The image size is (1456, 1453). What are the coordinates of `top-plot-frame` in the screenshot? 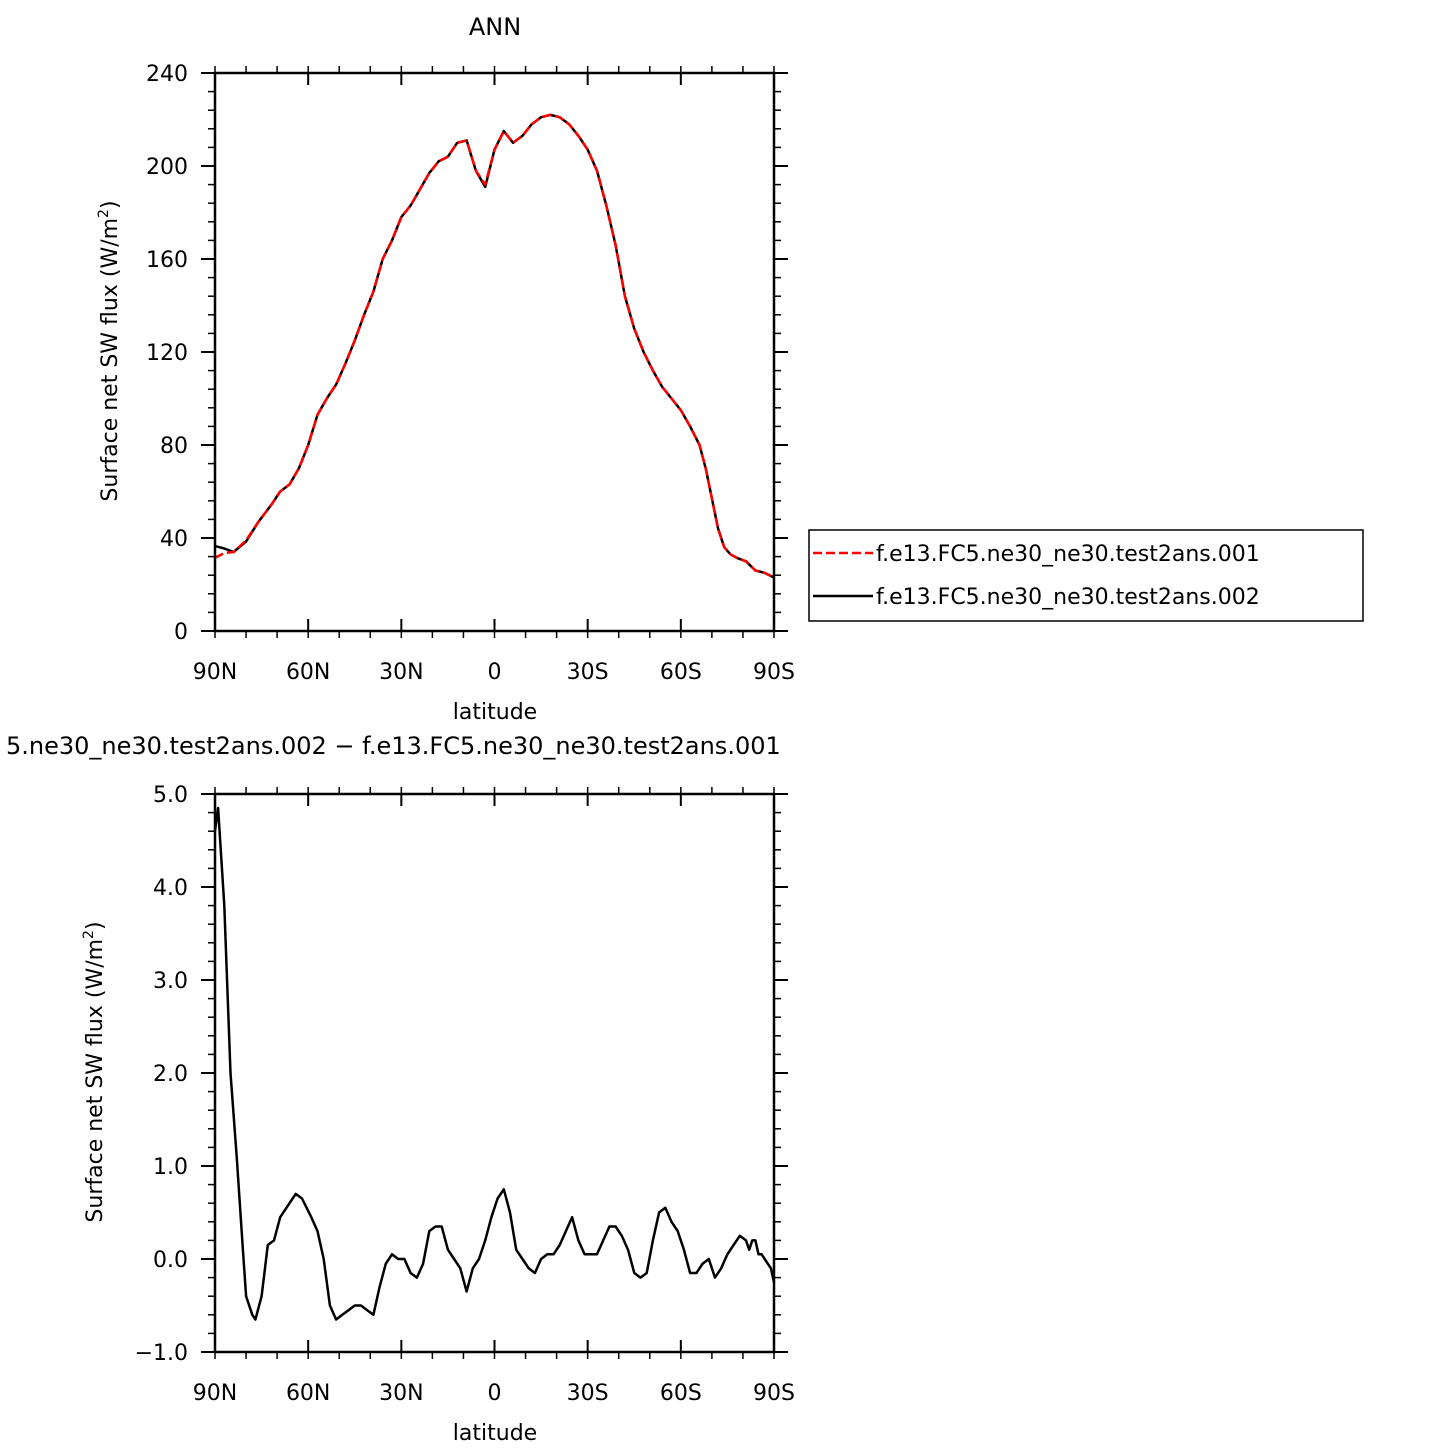 It's located at (494, 352).